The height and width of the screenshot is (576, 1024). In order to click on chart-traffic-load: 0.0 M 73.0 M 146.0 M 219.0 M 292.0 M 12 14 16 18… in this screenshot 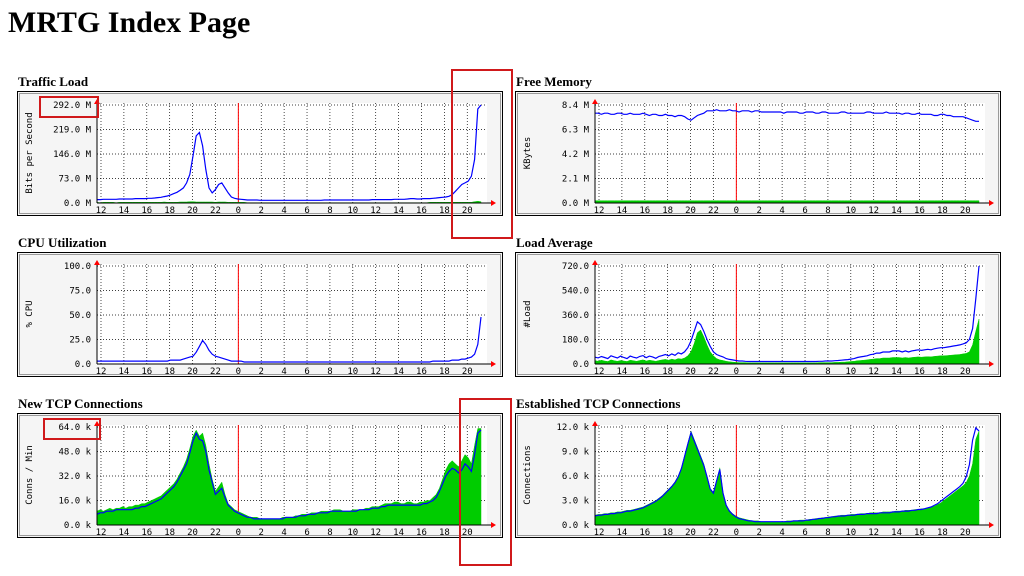, I will do `click(260, 153)`.